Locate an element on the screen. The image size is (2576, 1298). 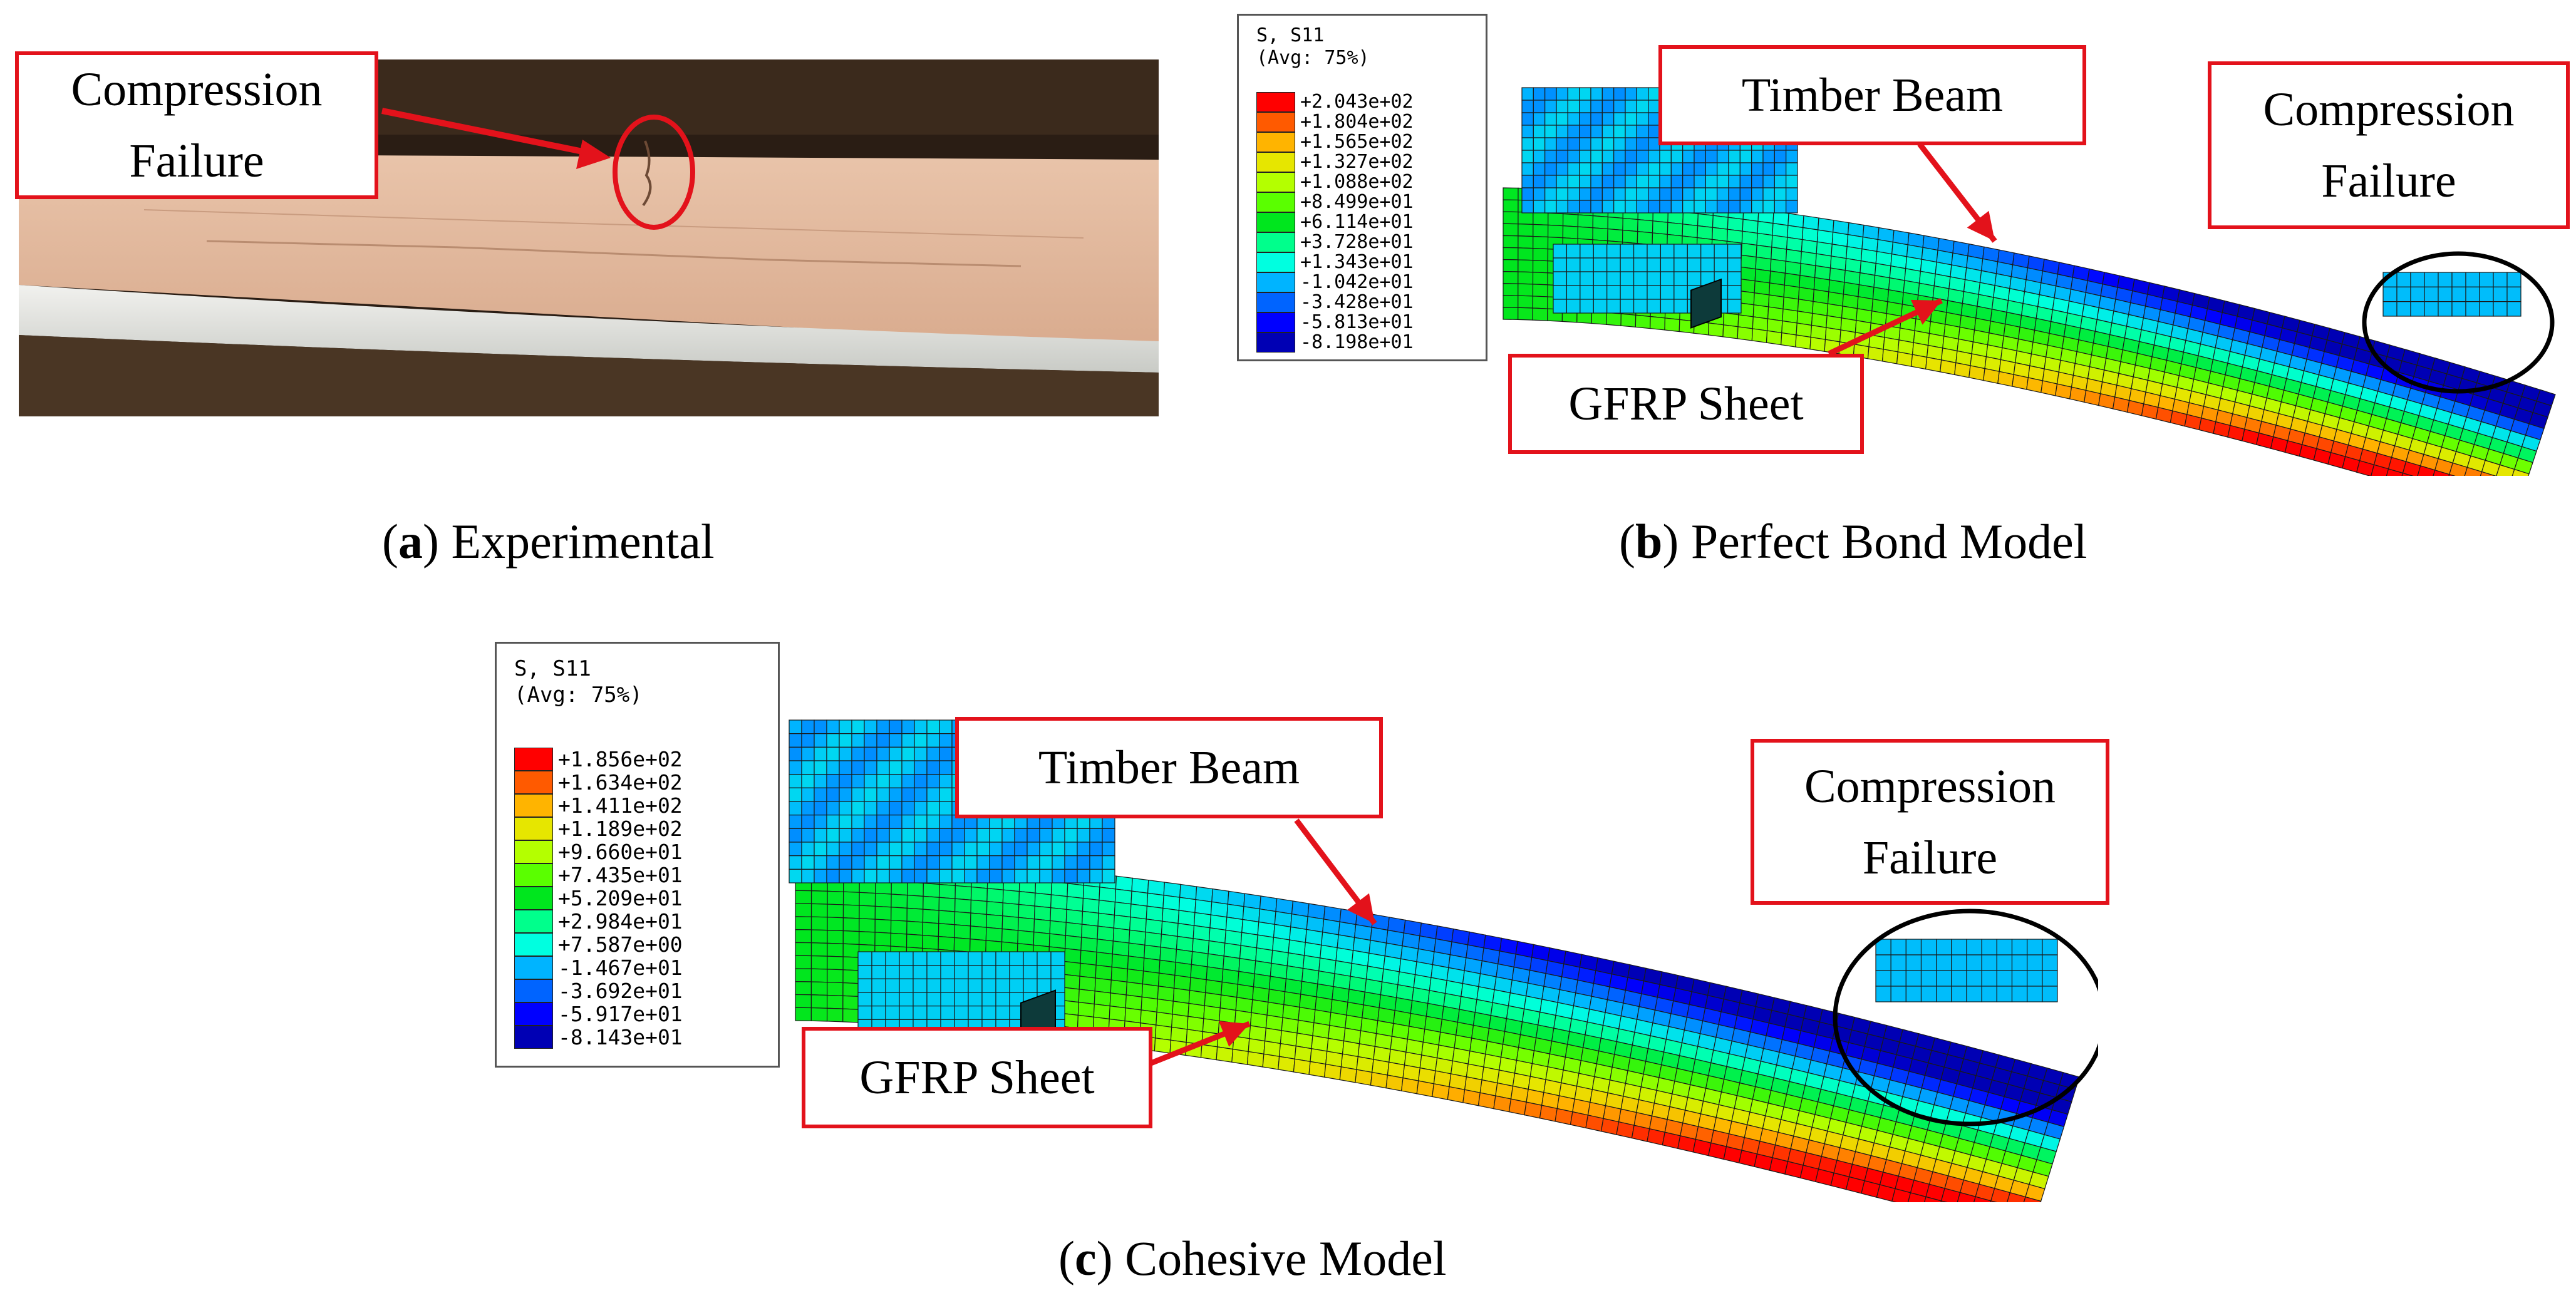
panel-a-photo is located at coordinates (589, 238).